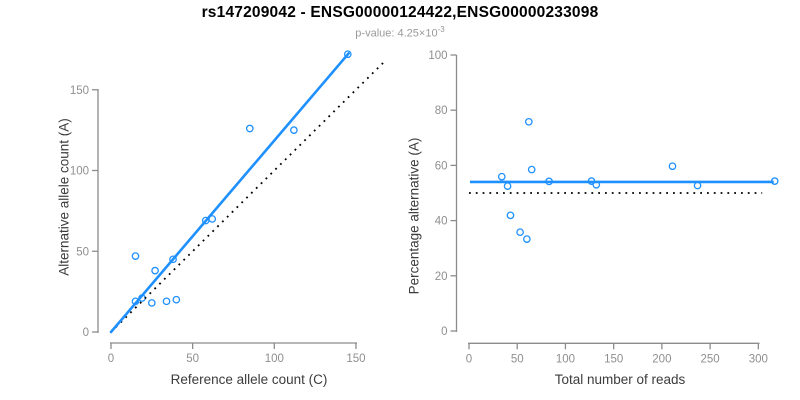 Image resolution: width=800 pixels, height=400 pixels. I want to click on left-x-tick-label: 0, so click(111, 359).